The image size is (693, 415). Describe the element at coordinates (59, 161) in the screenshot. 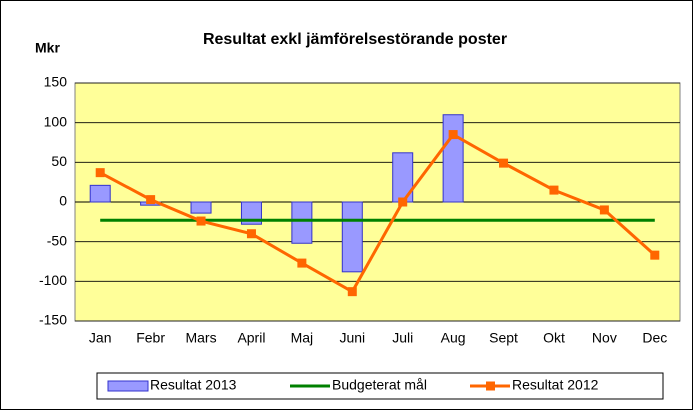

I see `y-tick-label: 50` at that location.